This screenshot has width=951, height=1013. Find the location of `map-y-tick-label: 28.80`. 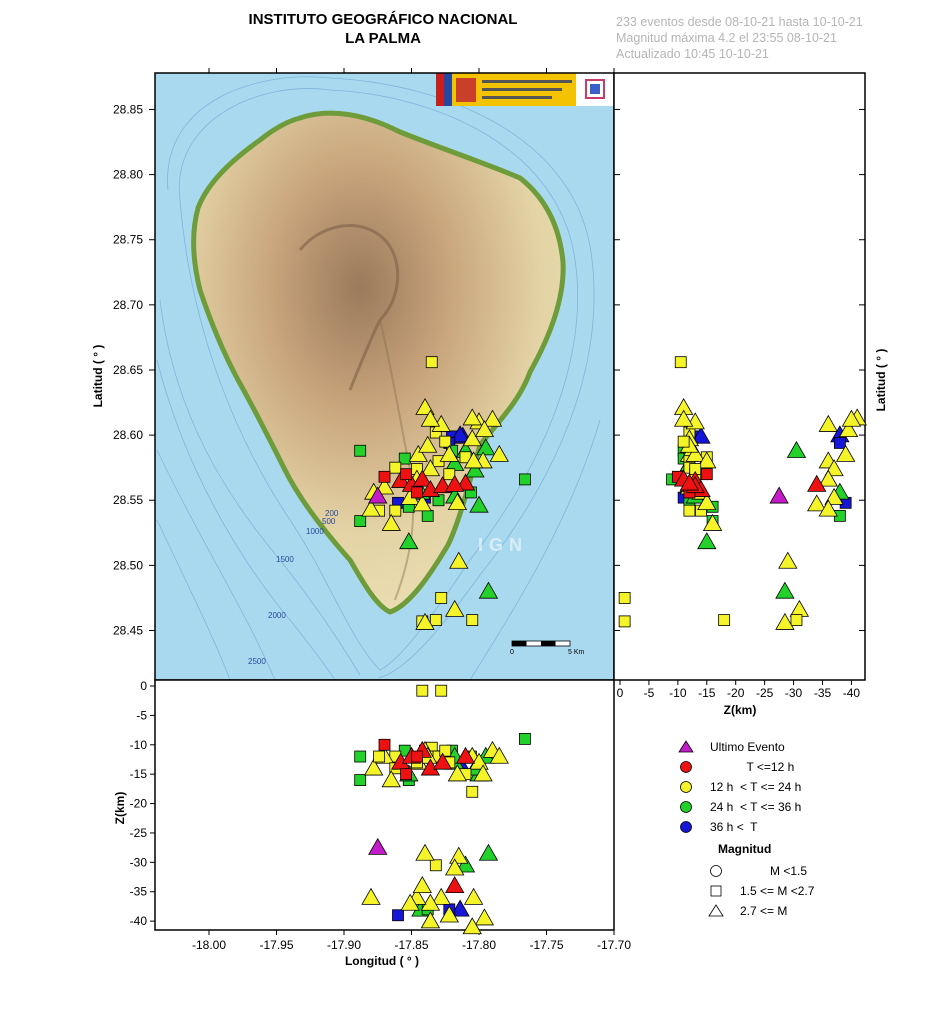

map-y-tick-label: 28.80 is located at coordinates (128, 175).